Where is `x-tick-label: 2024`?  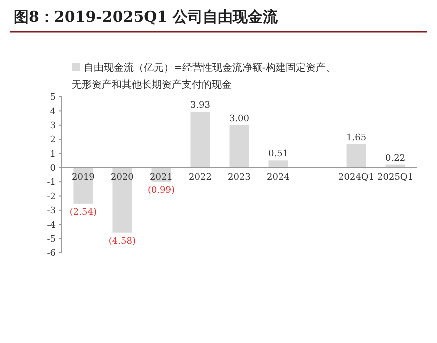 x-tick-label: 2024 is located at coordinates (278, 177).